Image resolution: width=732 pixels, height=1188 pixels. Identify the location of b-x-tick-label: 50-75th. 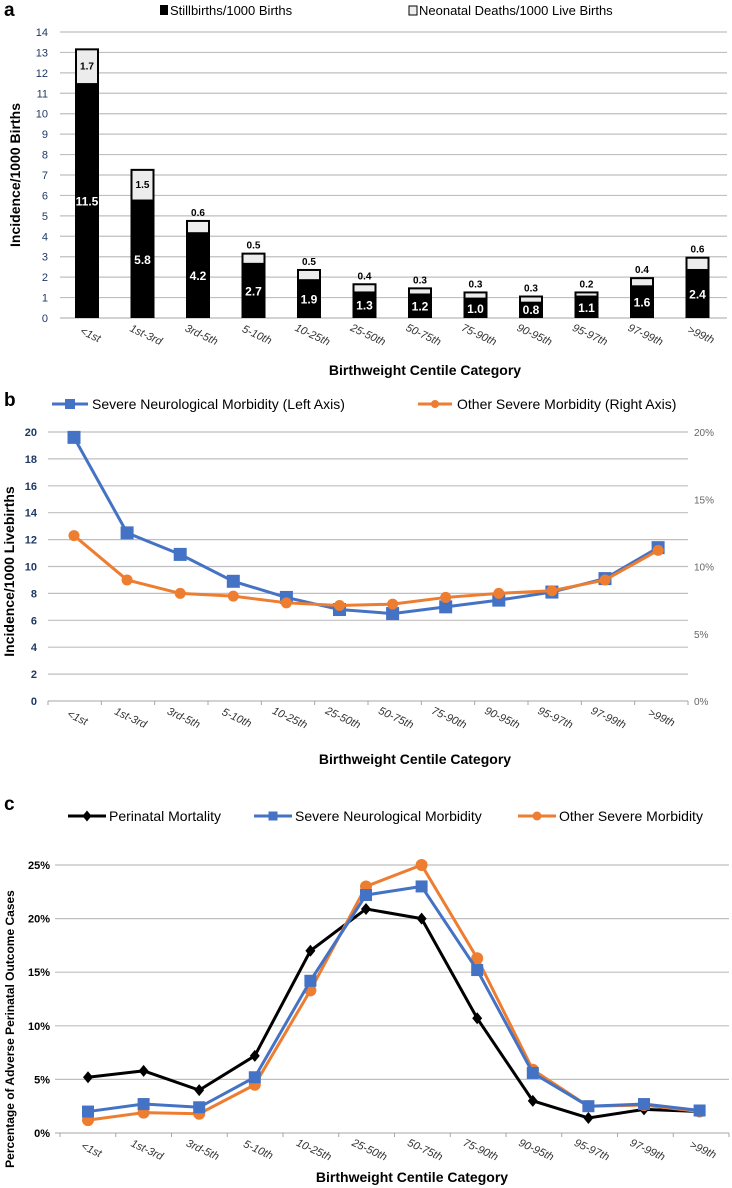
(395, 718).